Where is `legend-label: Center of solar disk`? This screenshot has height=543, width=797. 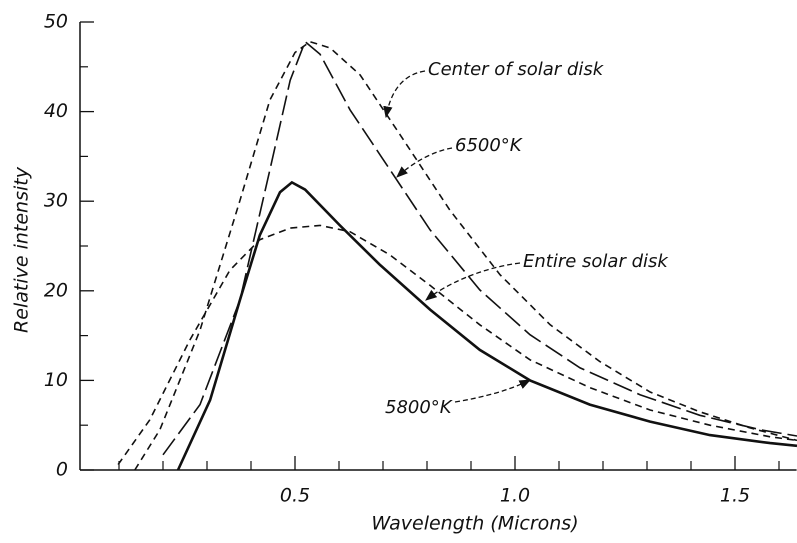 legend-label: Center of solar disk is located at coordinates (516, 69).